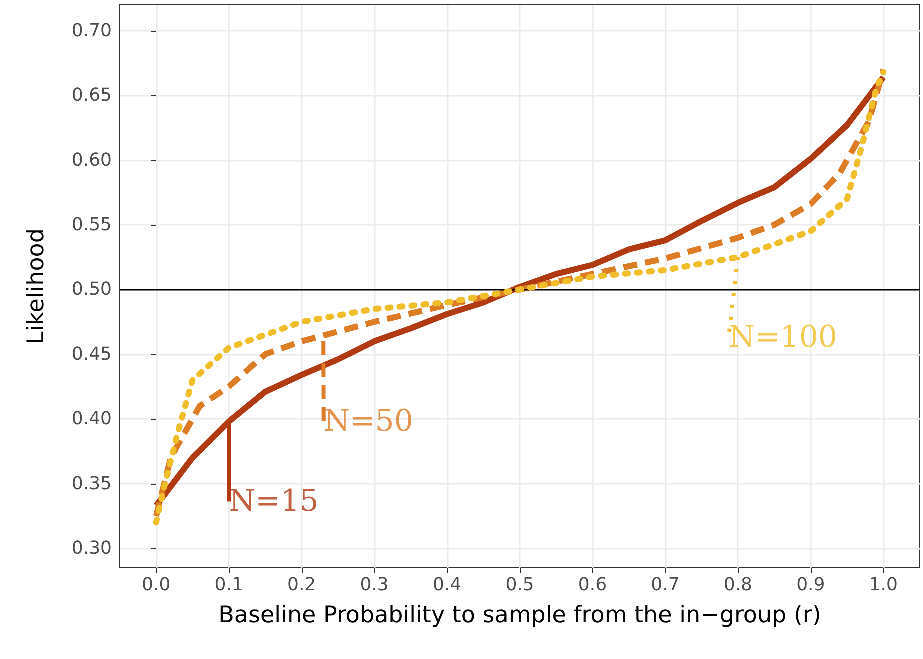 This screenshot has width=923, height=659. Describe the element at coordinates (811, 585) in the screenshot. I see `x-tick-label: 0.9` at that location.